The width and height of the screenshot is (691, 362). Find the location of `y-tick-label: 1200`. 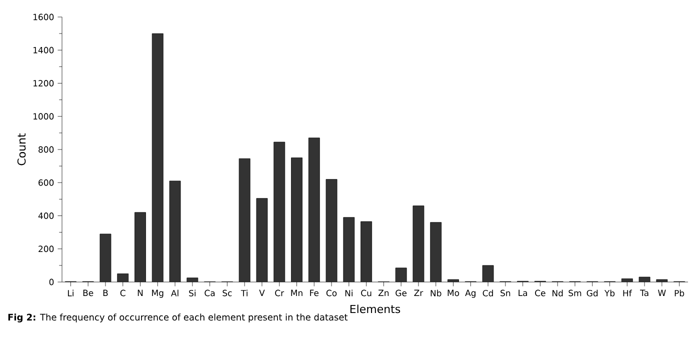

y-tick-label: 1200 is located at coordinates (44, 83).